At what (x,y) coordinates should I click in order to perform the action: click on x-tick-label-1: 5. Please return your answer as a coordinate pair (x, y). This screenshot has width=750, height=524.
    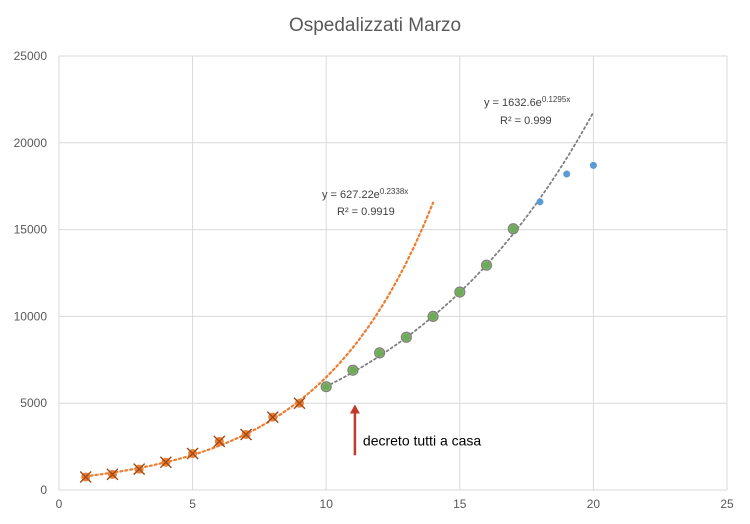
    Looking at the image, I should click on (192, 504).